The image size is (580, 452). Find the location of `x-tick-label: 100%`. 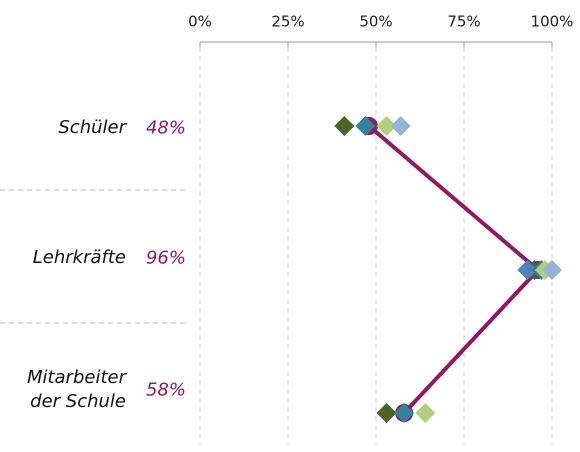

x-tick-label: 100% is located at coordinates (552, 22).